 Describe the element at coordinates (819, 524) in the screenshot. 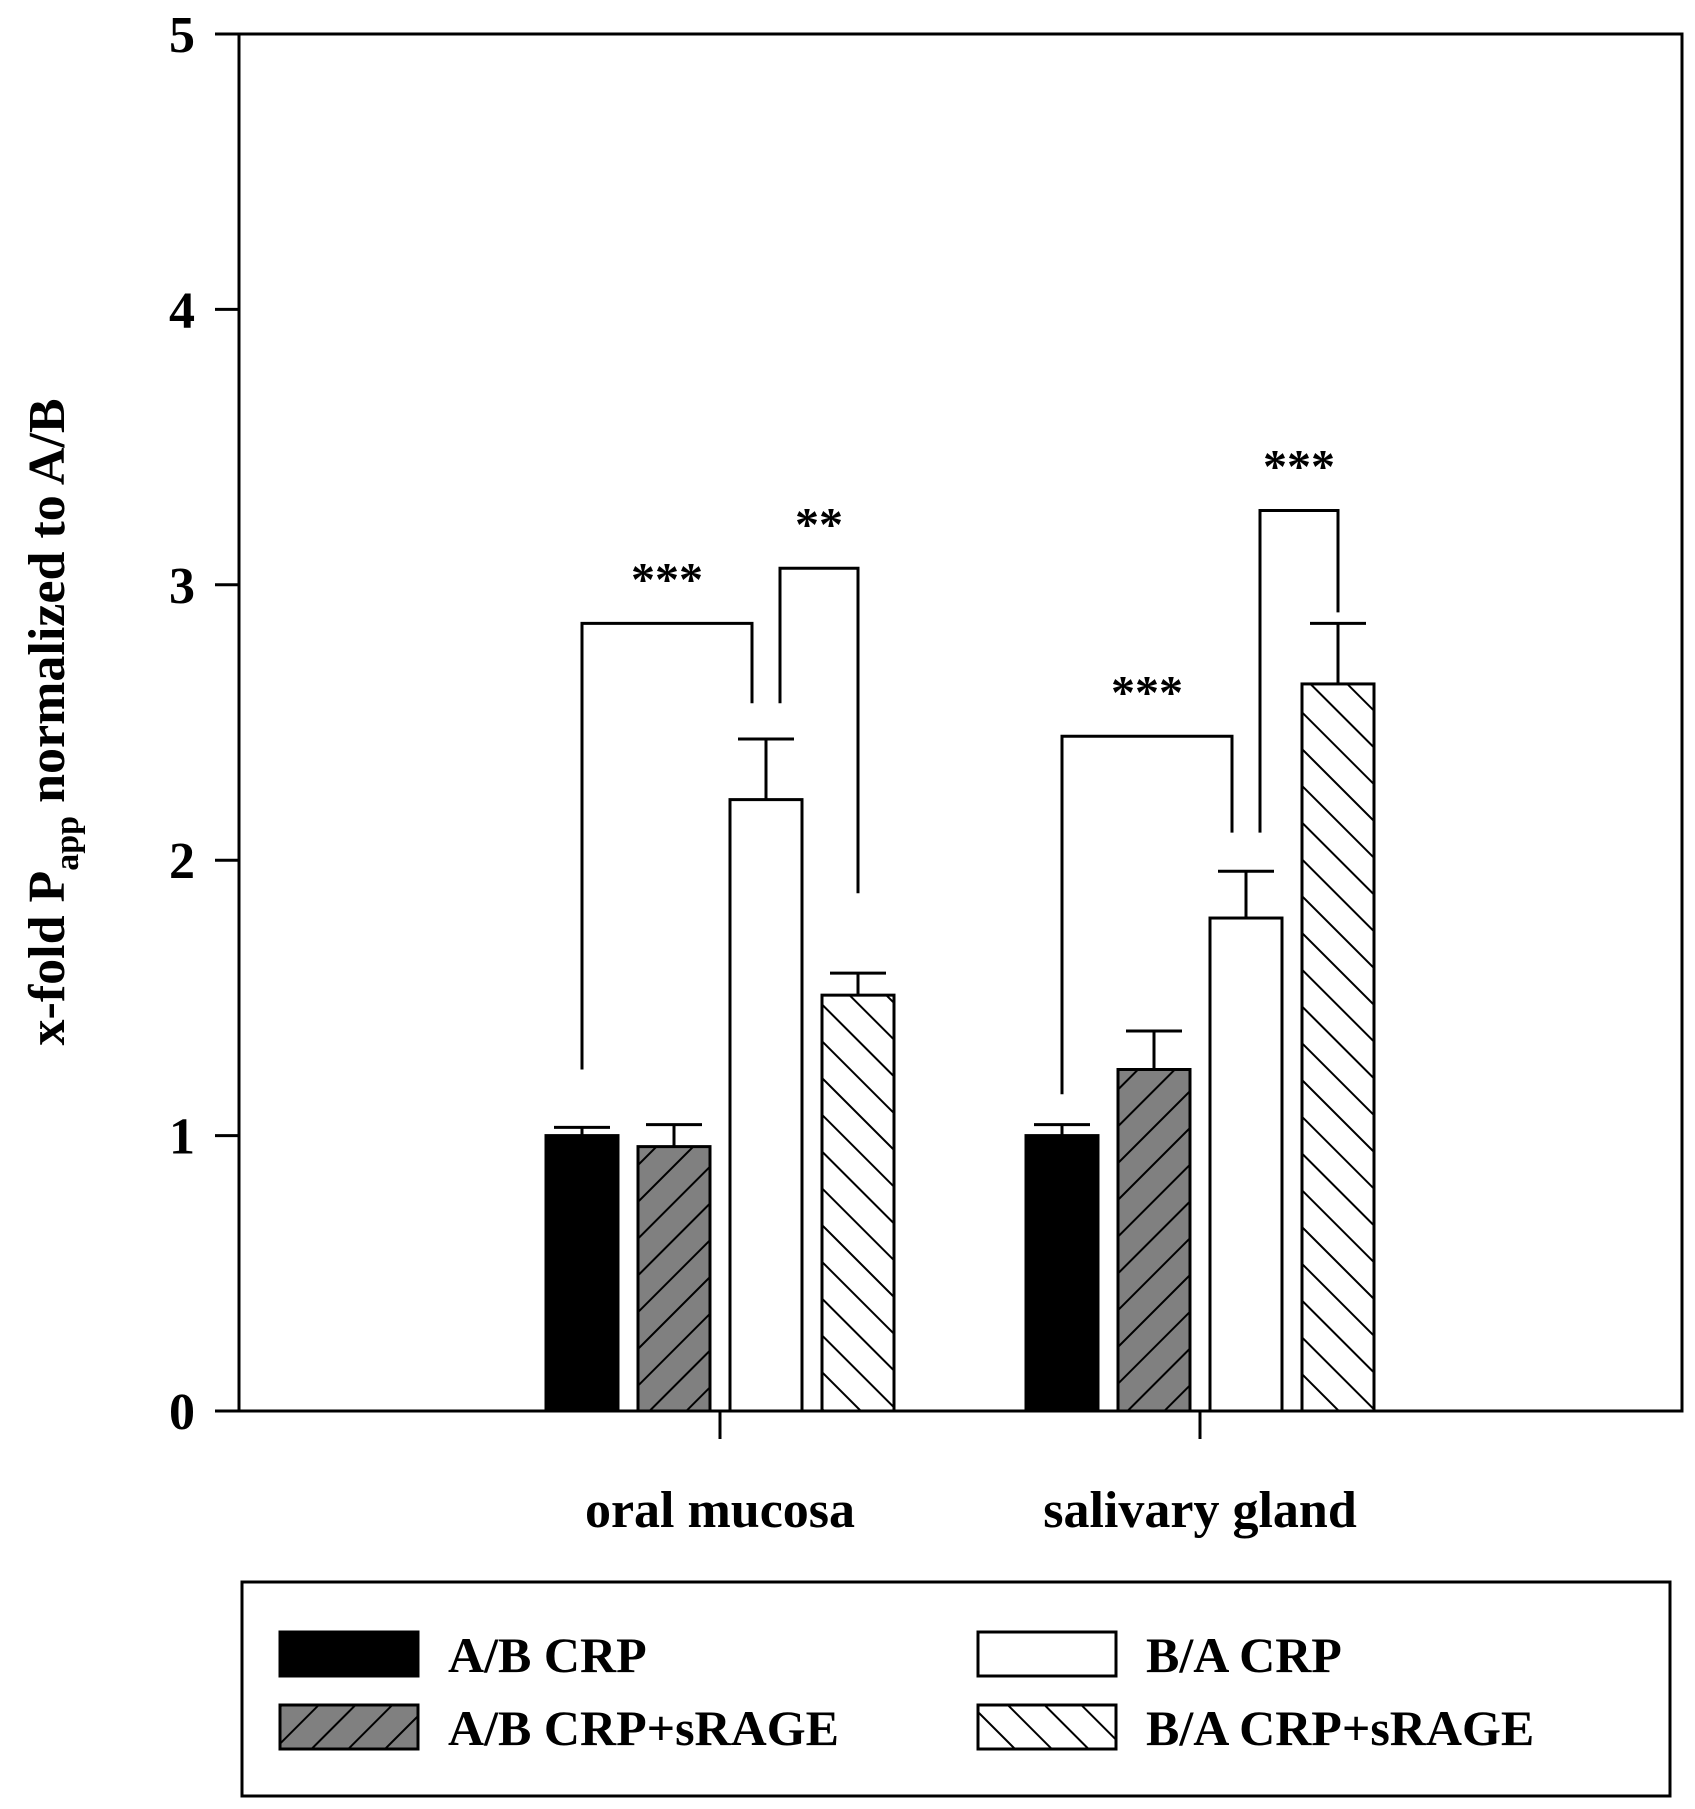

I see `significance-label: **` at that location.